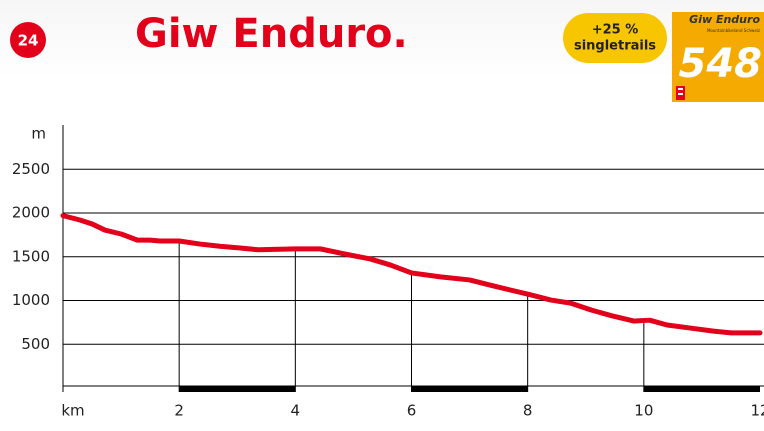 The image size is (764, 431). What do you see at coordinates (35, 344) in the screenshot?
I see `y-tick-label: 500` at bounding box center [35, 344].